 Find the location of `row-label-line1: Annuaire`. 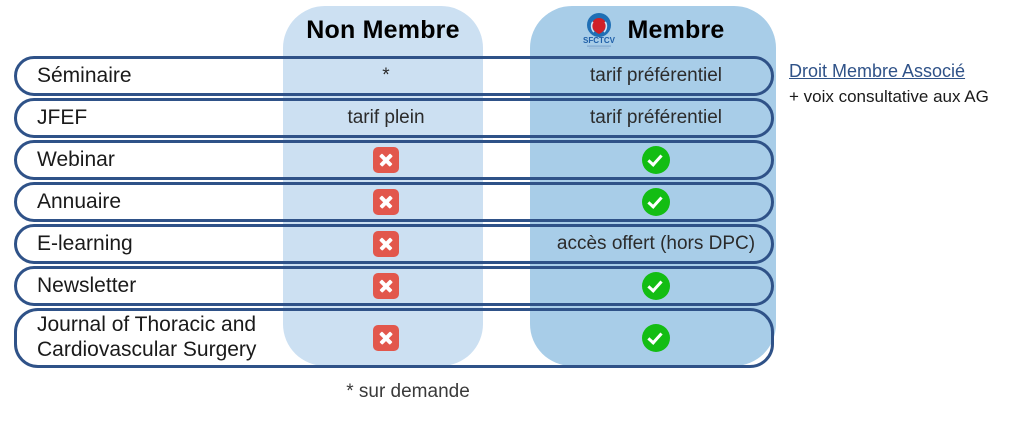

row-label-line1: Annuaire is located at coordinates (79, 201).